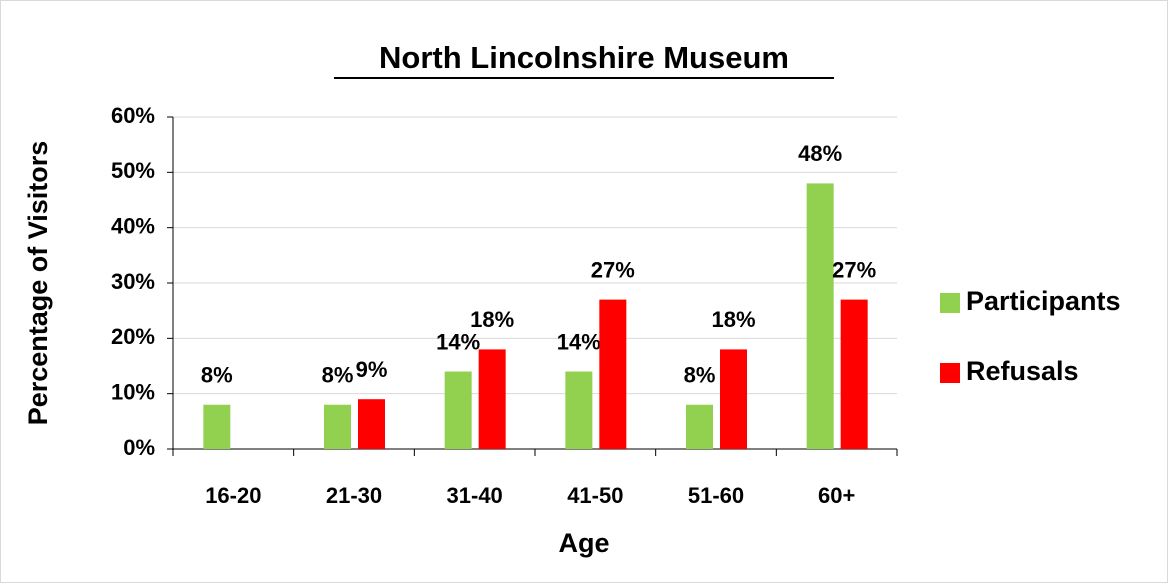 This screenshot has width=1168, height=583. I want to click on x-tick-label: 16-20, so click(233, 495).